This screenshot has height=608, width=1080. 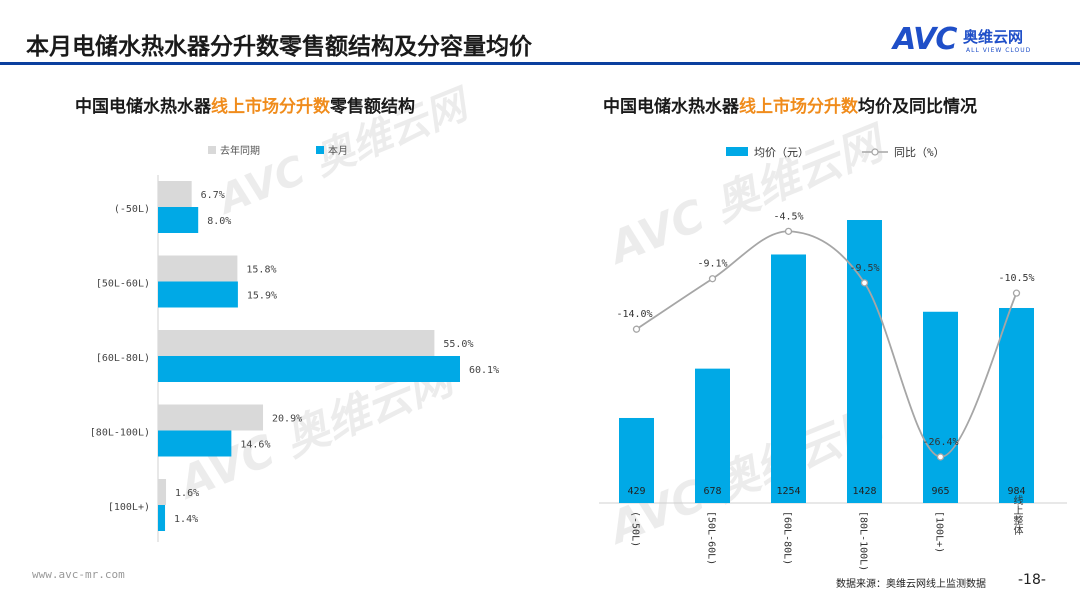 What do you see at coordinates (737, 151) in the screenshot?
I see `legend-swatch-price` at bounding box center [737, 151].